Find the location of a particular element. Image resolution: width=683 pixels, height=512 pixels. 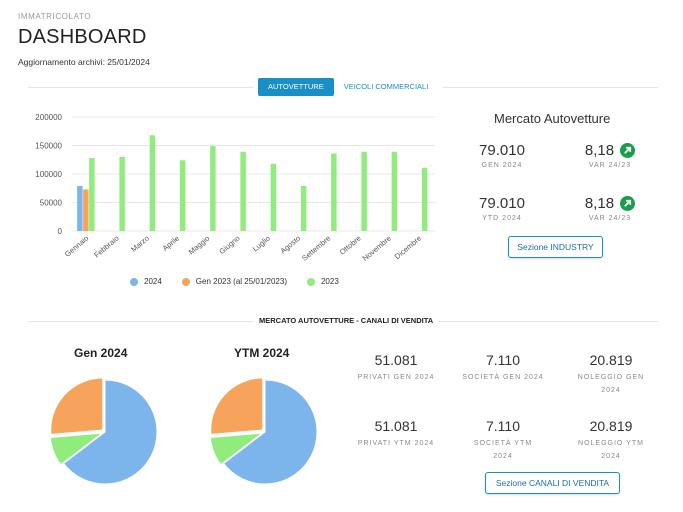

stat-privati-ytm: 51.081 PRIVATI YTM 2024 is located at coordinates (396, 434).